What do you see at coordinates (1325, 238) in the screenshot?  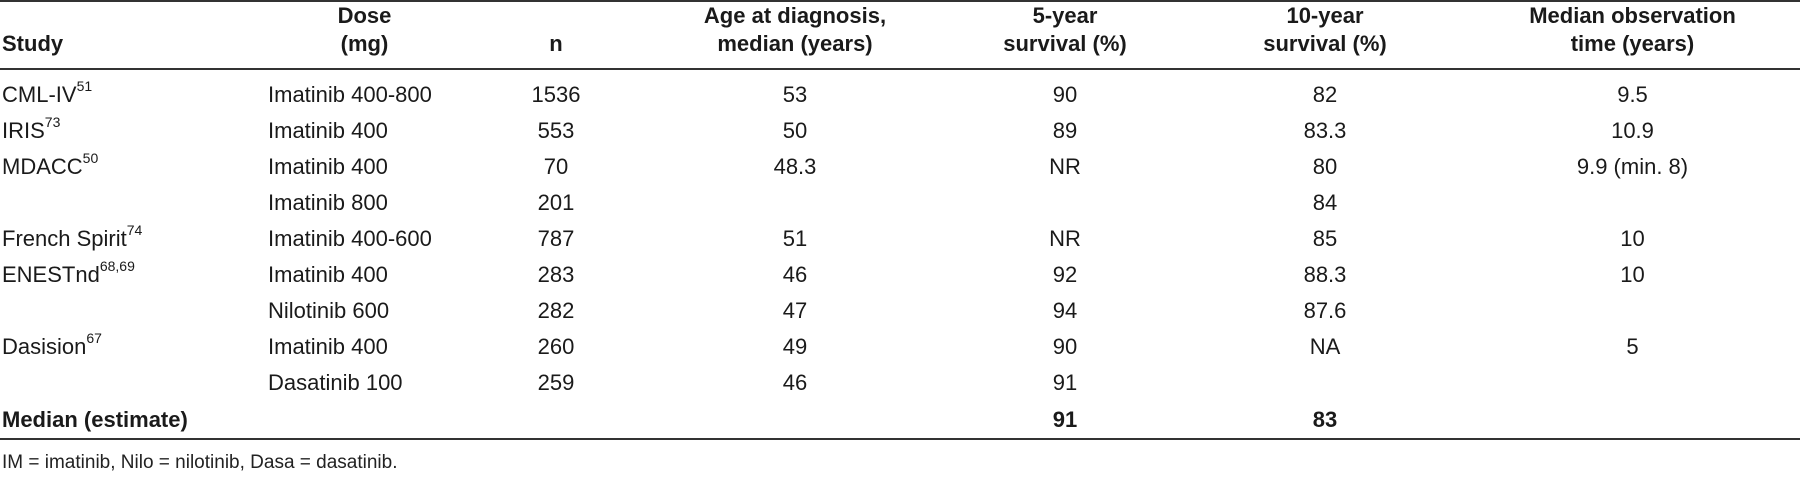 I see `cell-10yr: 85` at bounding box center [1325, 238].